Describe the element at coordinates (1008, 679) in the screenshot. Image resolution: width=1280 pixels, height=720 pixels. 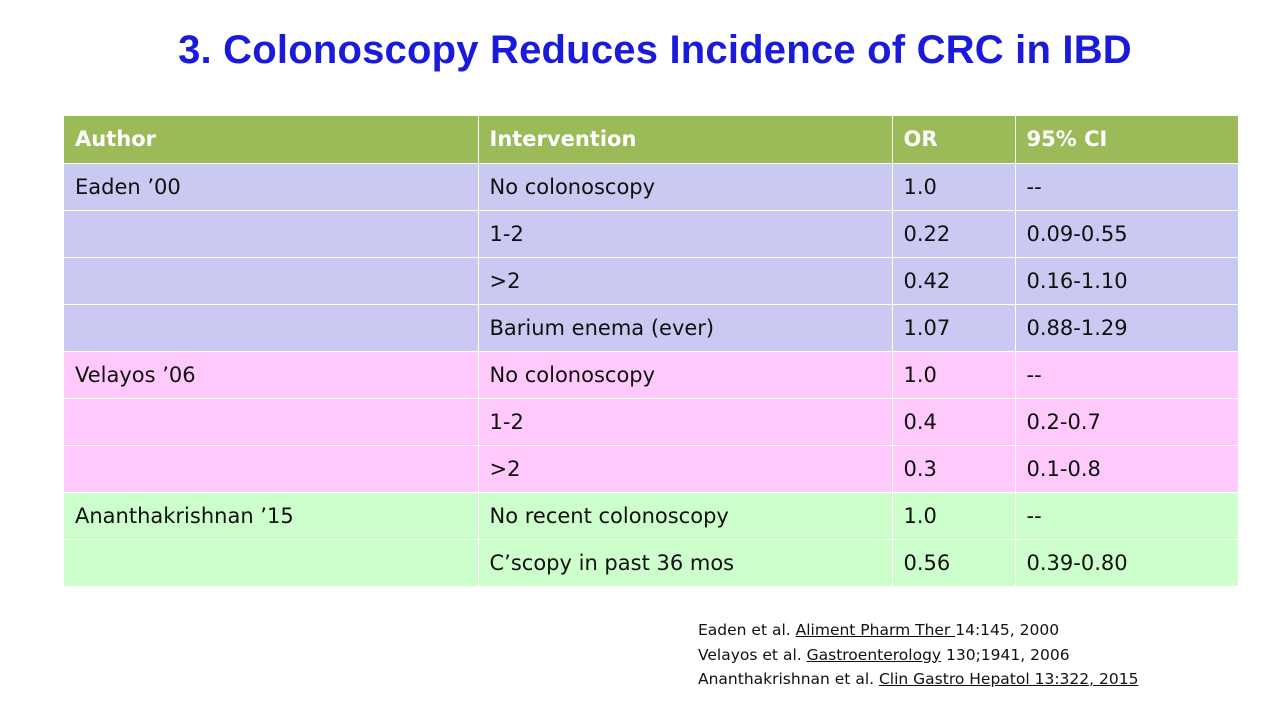
I see `journal-link: Clin Gastro Hepatol 13:322, 2015` at that location.